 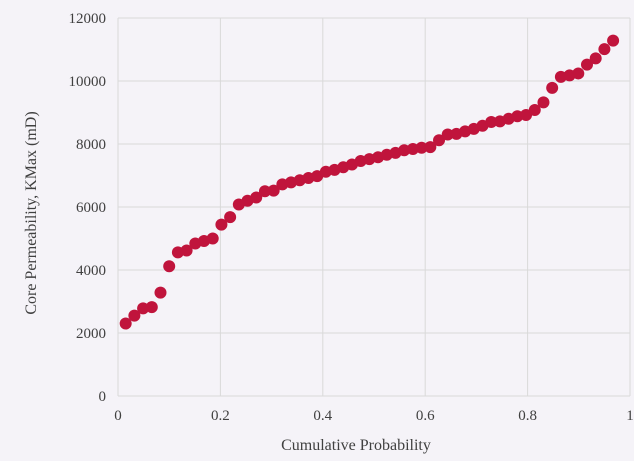 What do you see at coordinates (322, 416) in the screenshot?
I see `x-tick-label: 0.4` at bounding box center [322, 416].